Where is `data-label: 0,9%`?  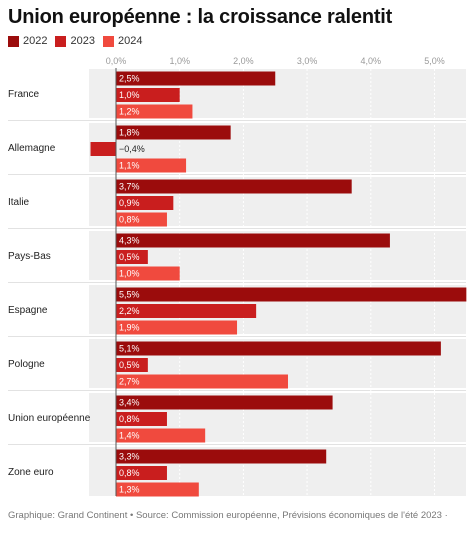 data-label: 0,9% is located at coordinates (129, 203).